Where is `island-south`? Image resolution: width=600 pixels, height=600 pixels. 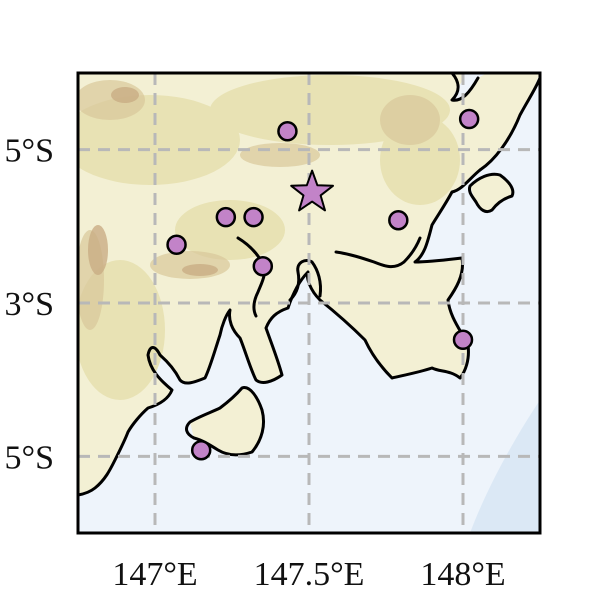 island-south is located at coordinates (227, 421).